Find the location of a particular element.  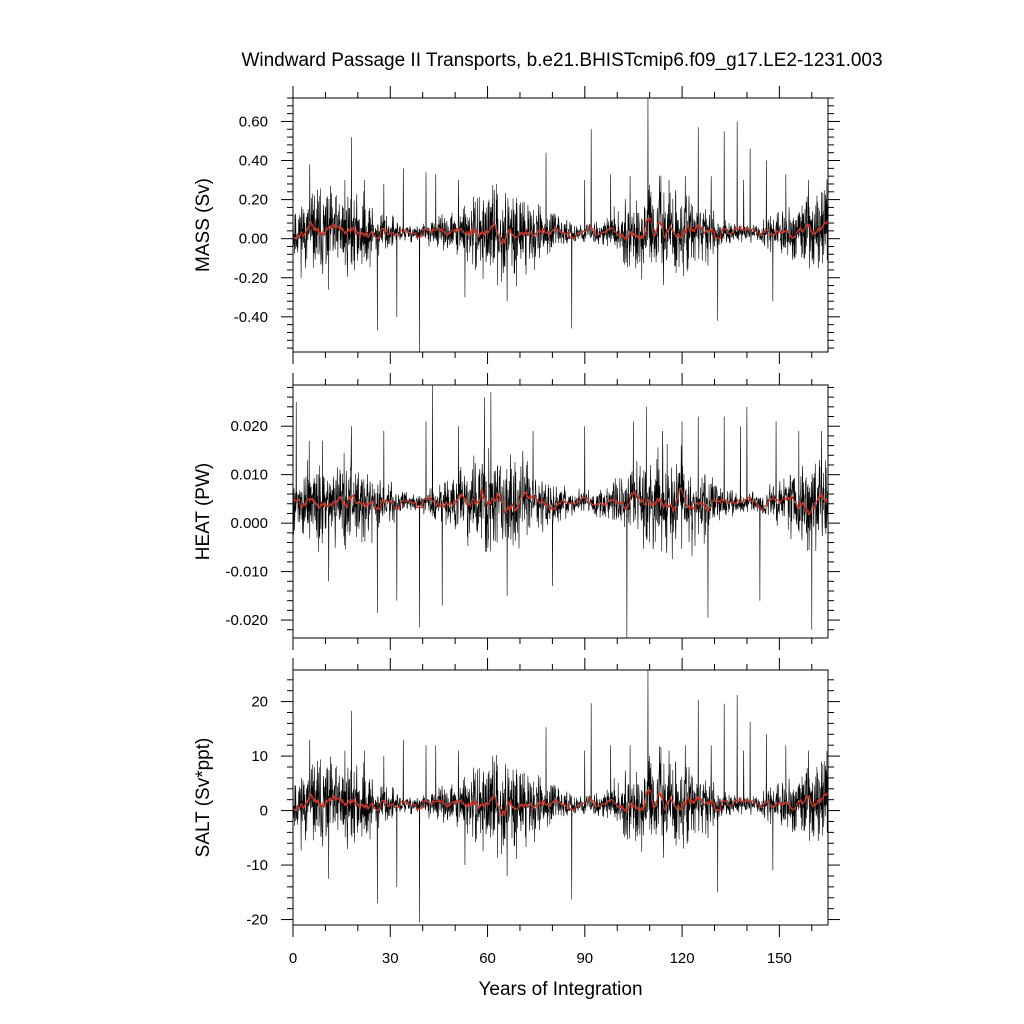

y-tick-label: 0 is located at coordinates (264, 811).